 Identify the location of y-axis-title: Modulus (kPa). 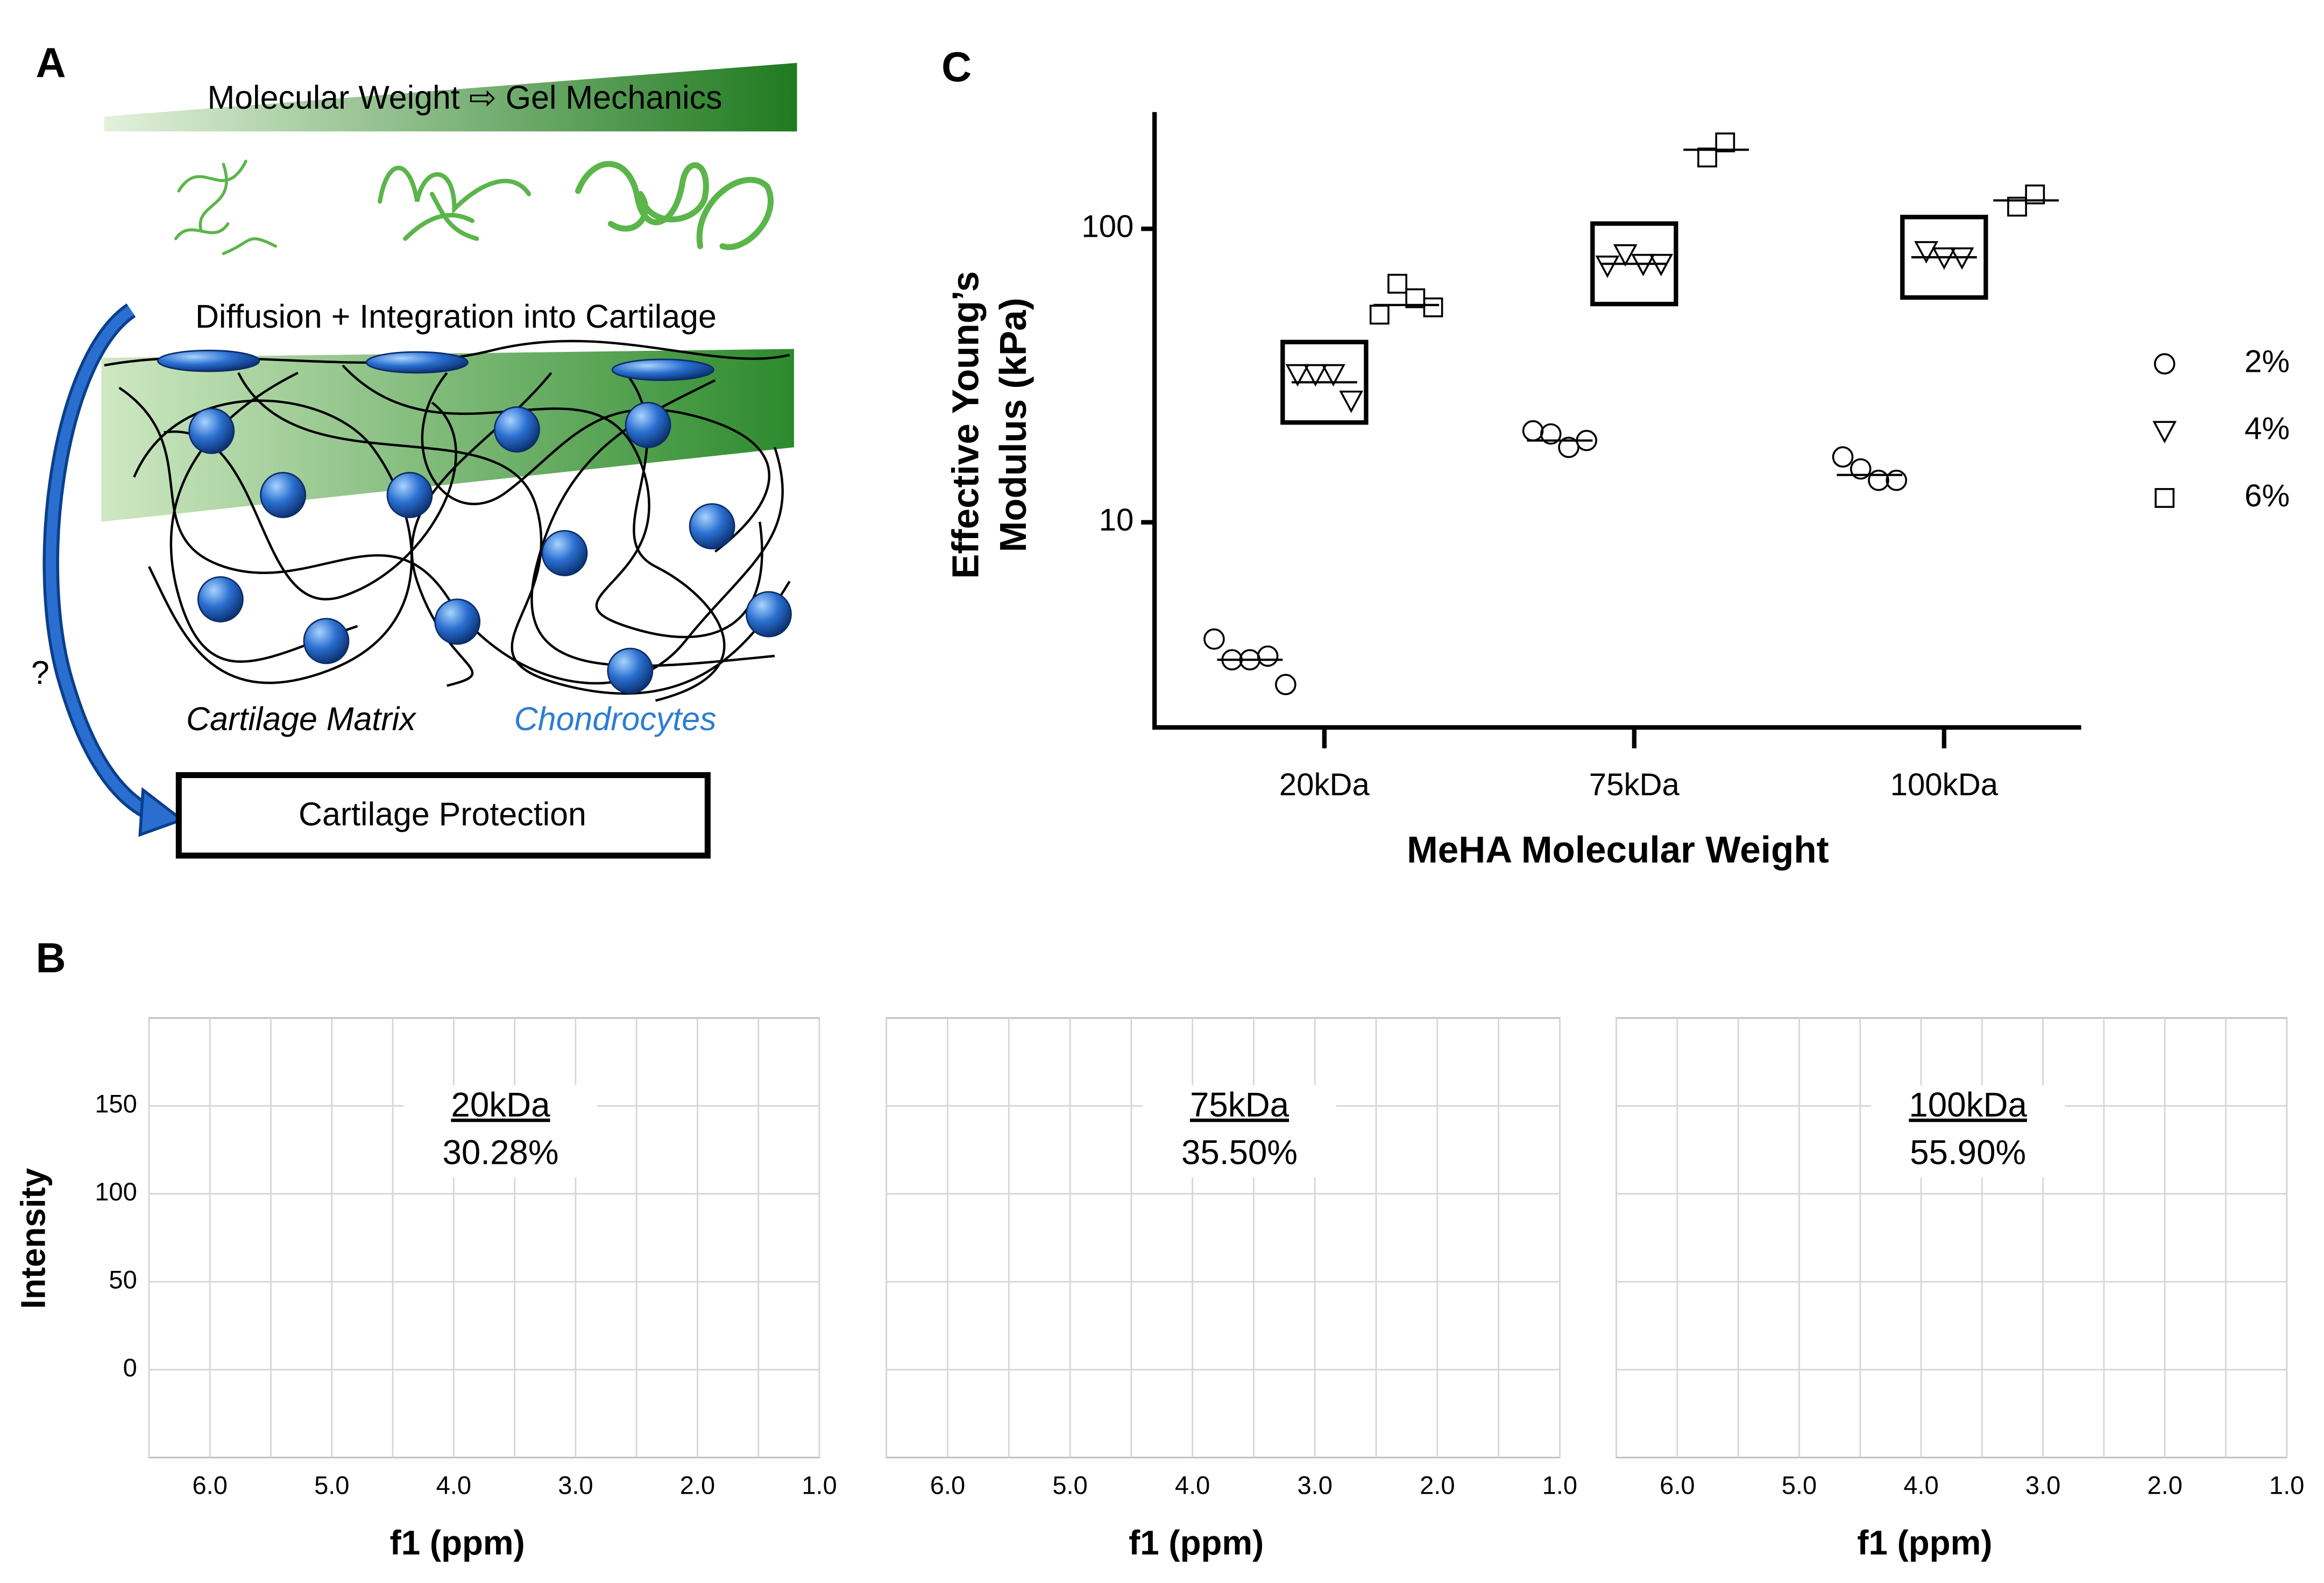
(1013, 425).